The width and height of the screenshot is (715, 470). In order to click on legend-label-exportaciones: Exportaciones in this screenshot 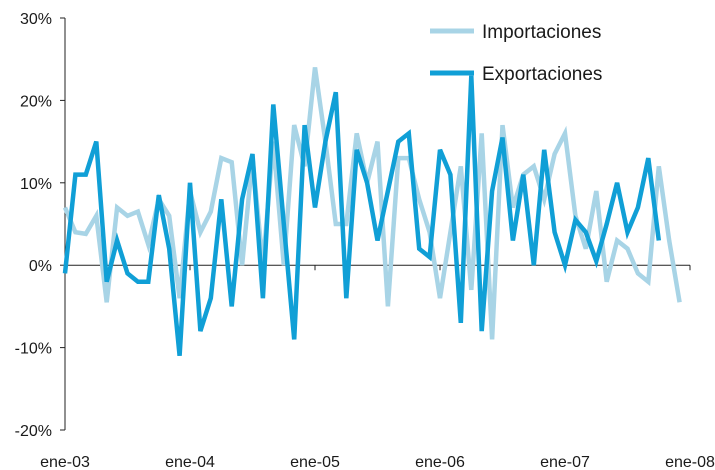, I will do `click(542, 74)`.